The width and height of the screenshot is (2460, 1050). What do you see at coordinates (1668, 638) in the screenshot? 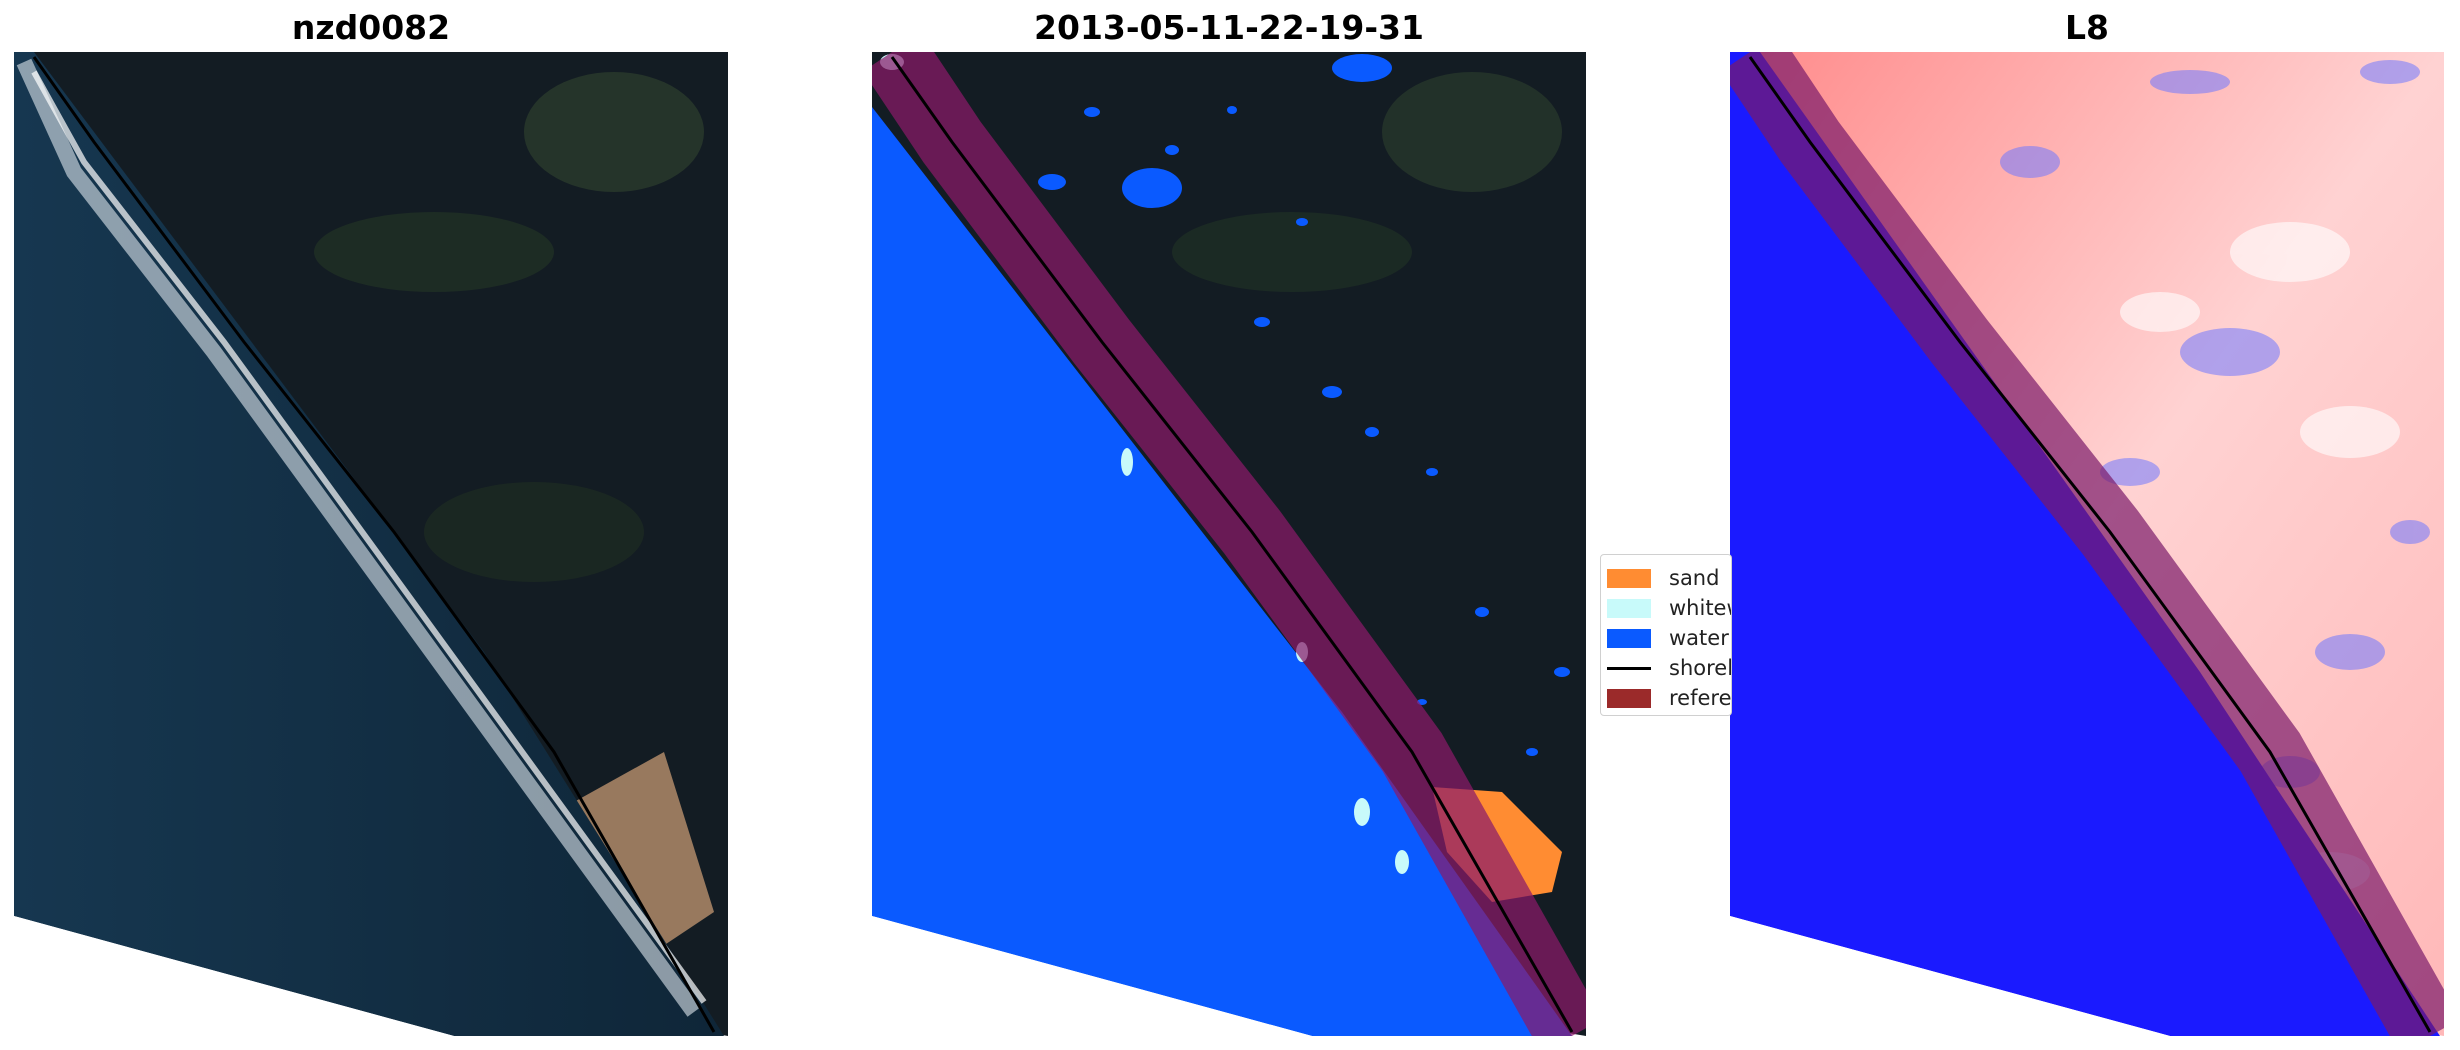
I see `legend-item-water: water` at bounding box center [1668, 638].